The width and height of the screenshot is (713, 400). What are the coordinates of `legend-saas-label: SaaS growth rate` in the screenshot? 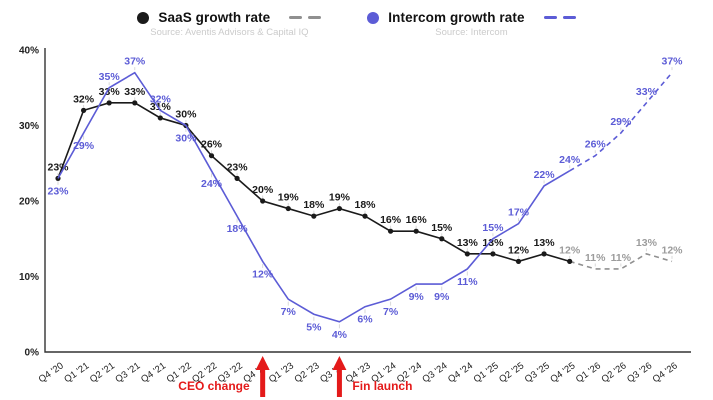 It's located at (214, 17).